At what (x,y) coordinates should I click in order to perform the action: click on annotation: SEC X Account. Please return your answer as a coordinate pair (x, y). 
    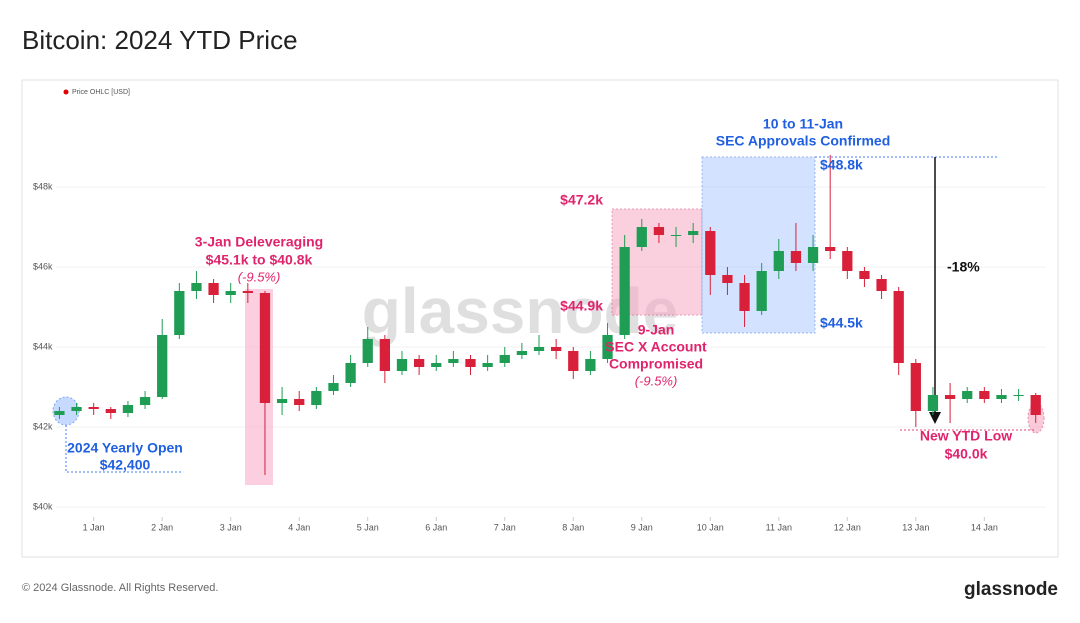
    Looking at the image, I should click on (656, 347).